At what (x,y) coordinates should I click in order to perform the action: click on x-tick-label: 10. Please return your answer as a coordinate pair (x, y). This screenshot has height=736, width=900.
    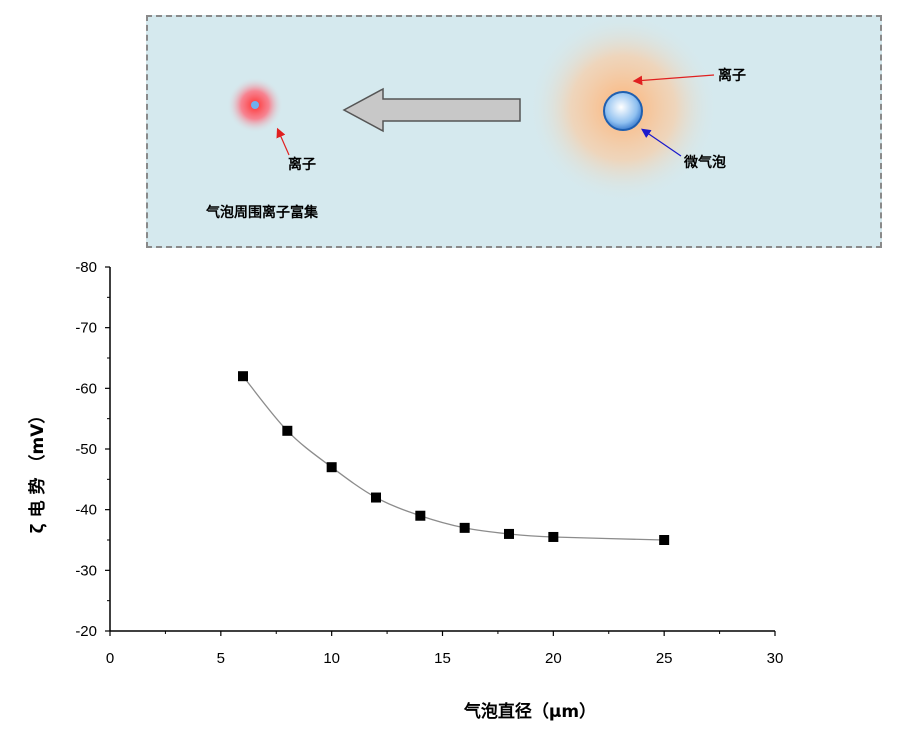
    Looking at the image, I should click on (331, 658).